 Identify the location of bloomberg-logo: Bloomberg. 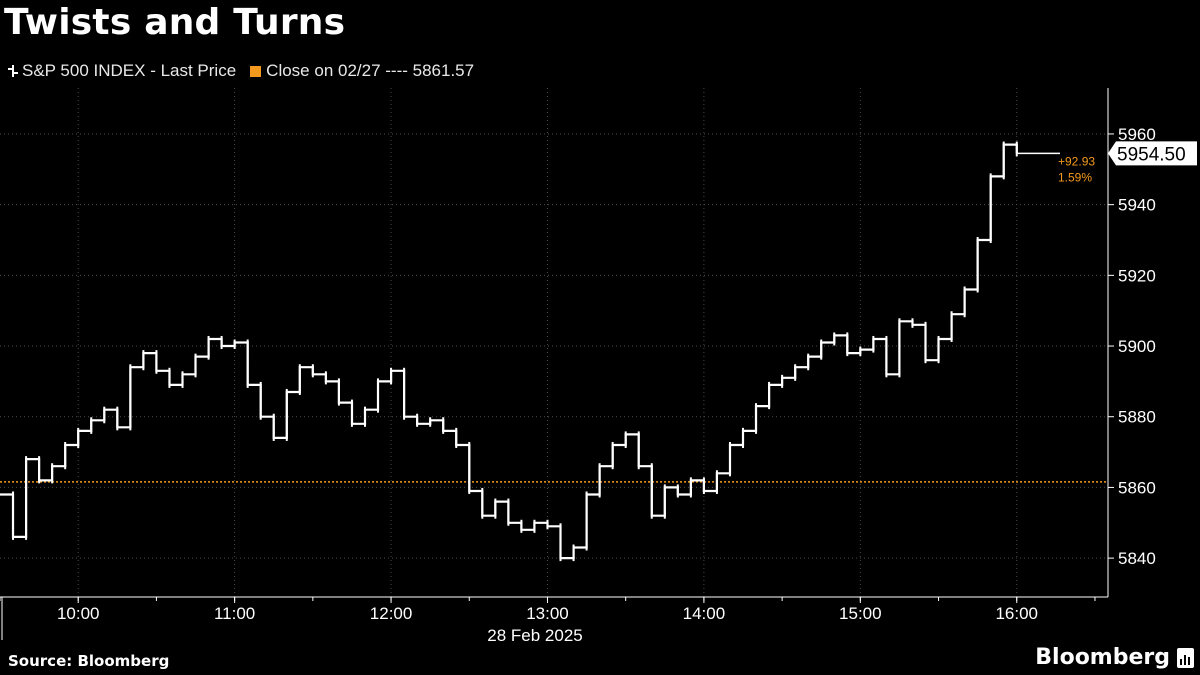
(1102, 657).